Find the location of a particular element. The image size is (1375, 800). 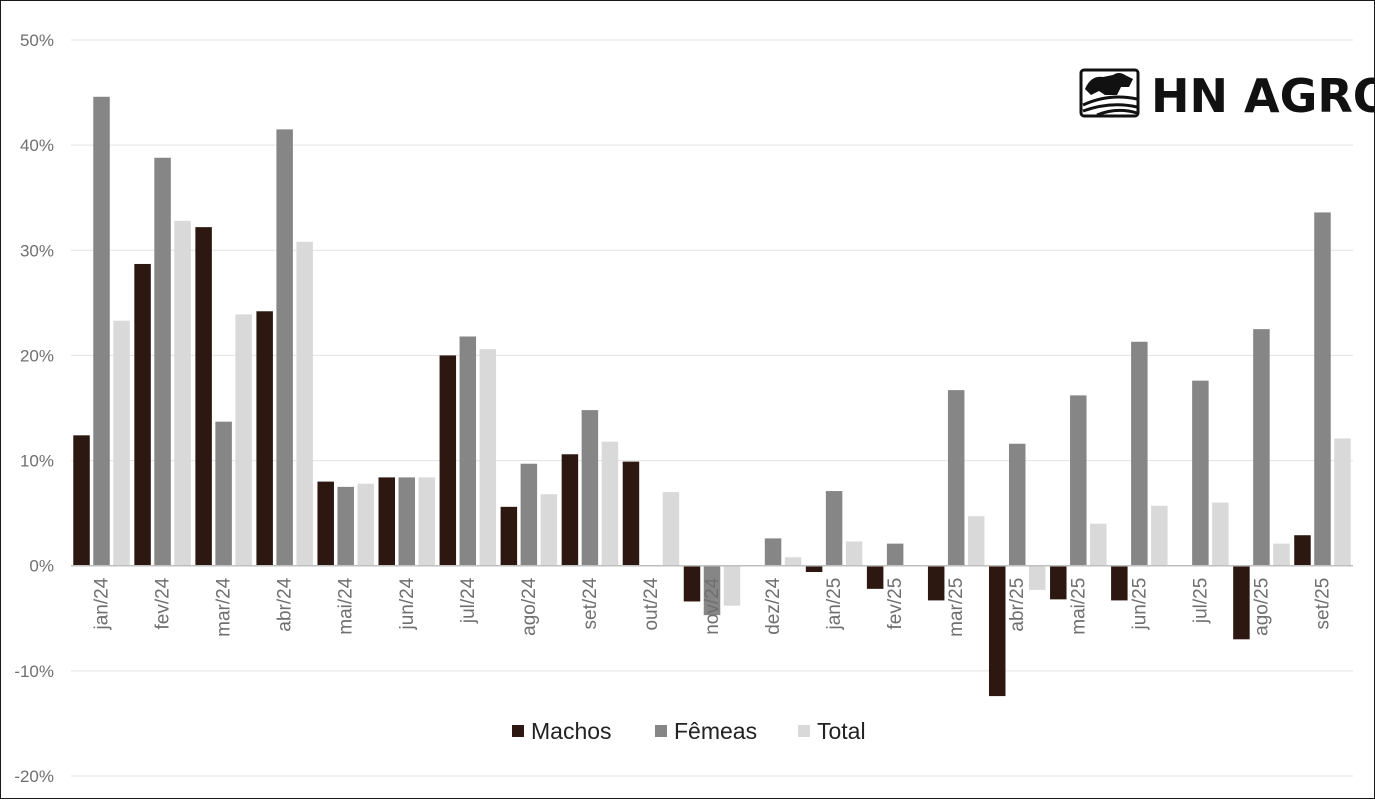

y-tick-label: 20% is located at coordinates (37, 355).